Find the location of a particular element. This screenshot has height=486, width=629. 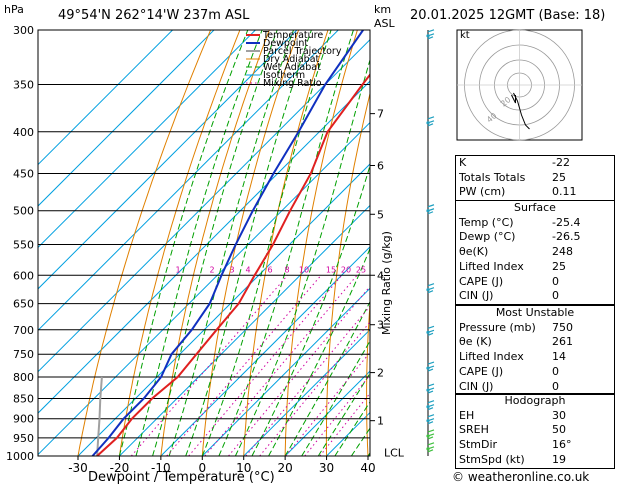

most-unstable-label: θe (K) is located at coordinates (475, 342).